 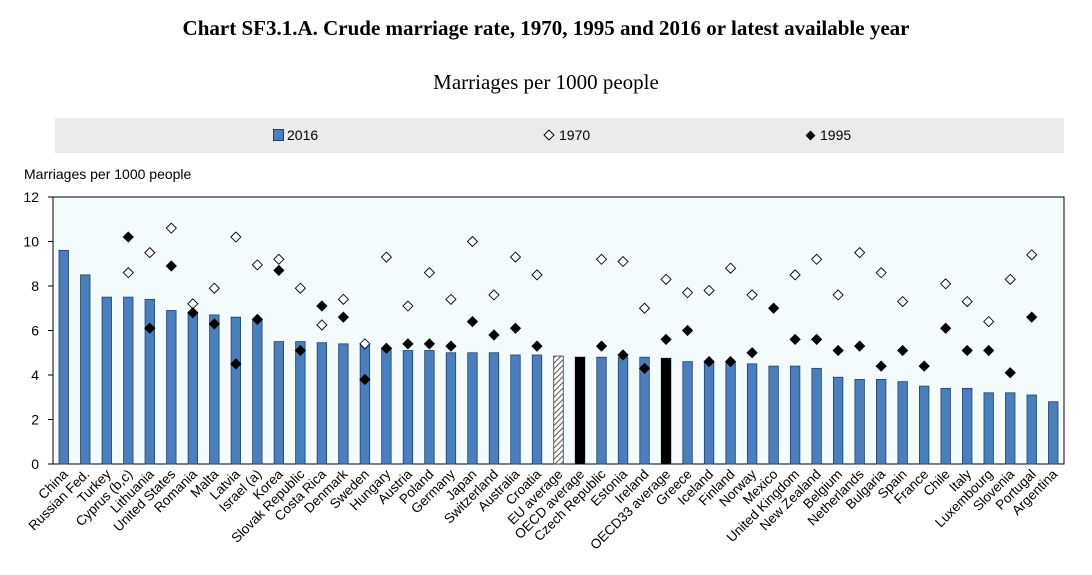 I want to click on y-axis-label: Marriages per 1000 people, so click(x=108, y=174).